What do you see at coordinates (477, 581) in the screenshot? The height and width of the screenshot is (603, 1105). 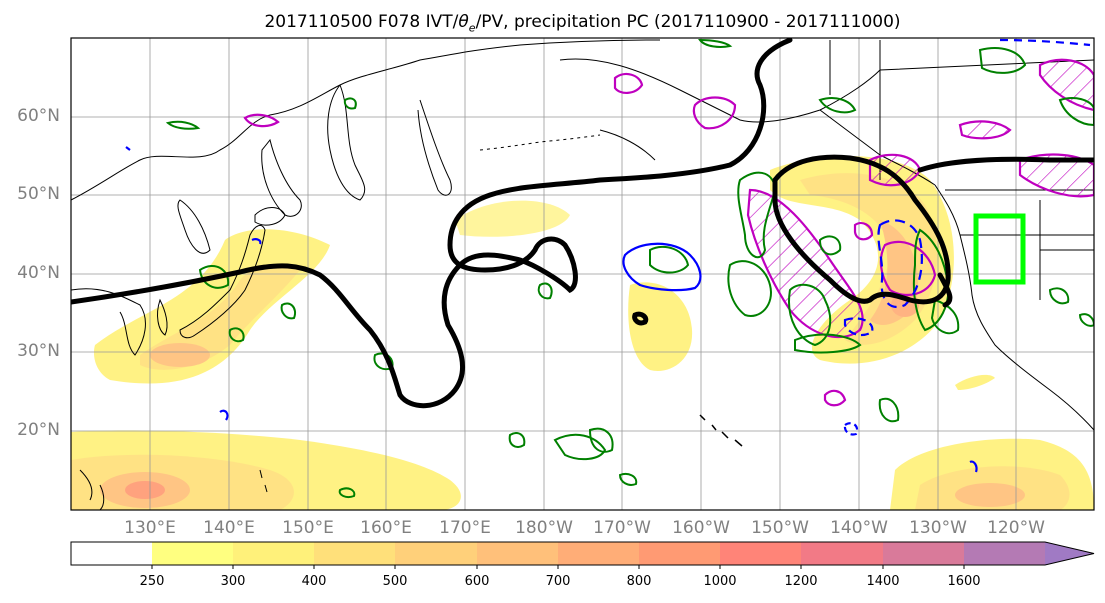 I see `colorbar-tick-label: 600` at bounding box center [477, 581].